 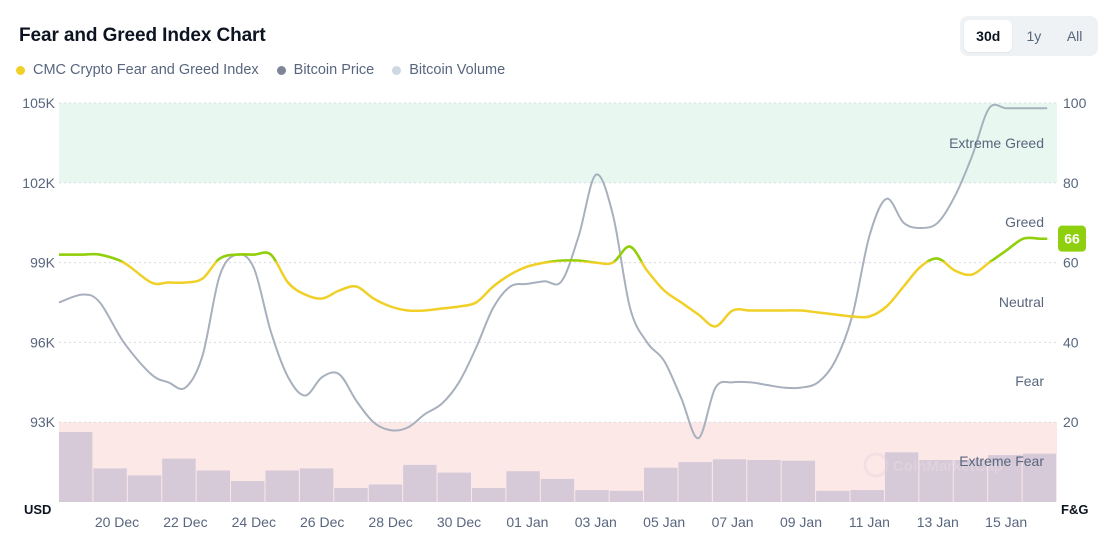 I want to click on zone-label: Fear, so click(x=1029, y=381).